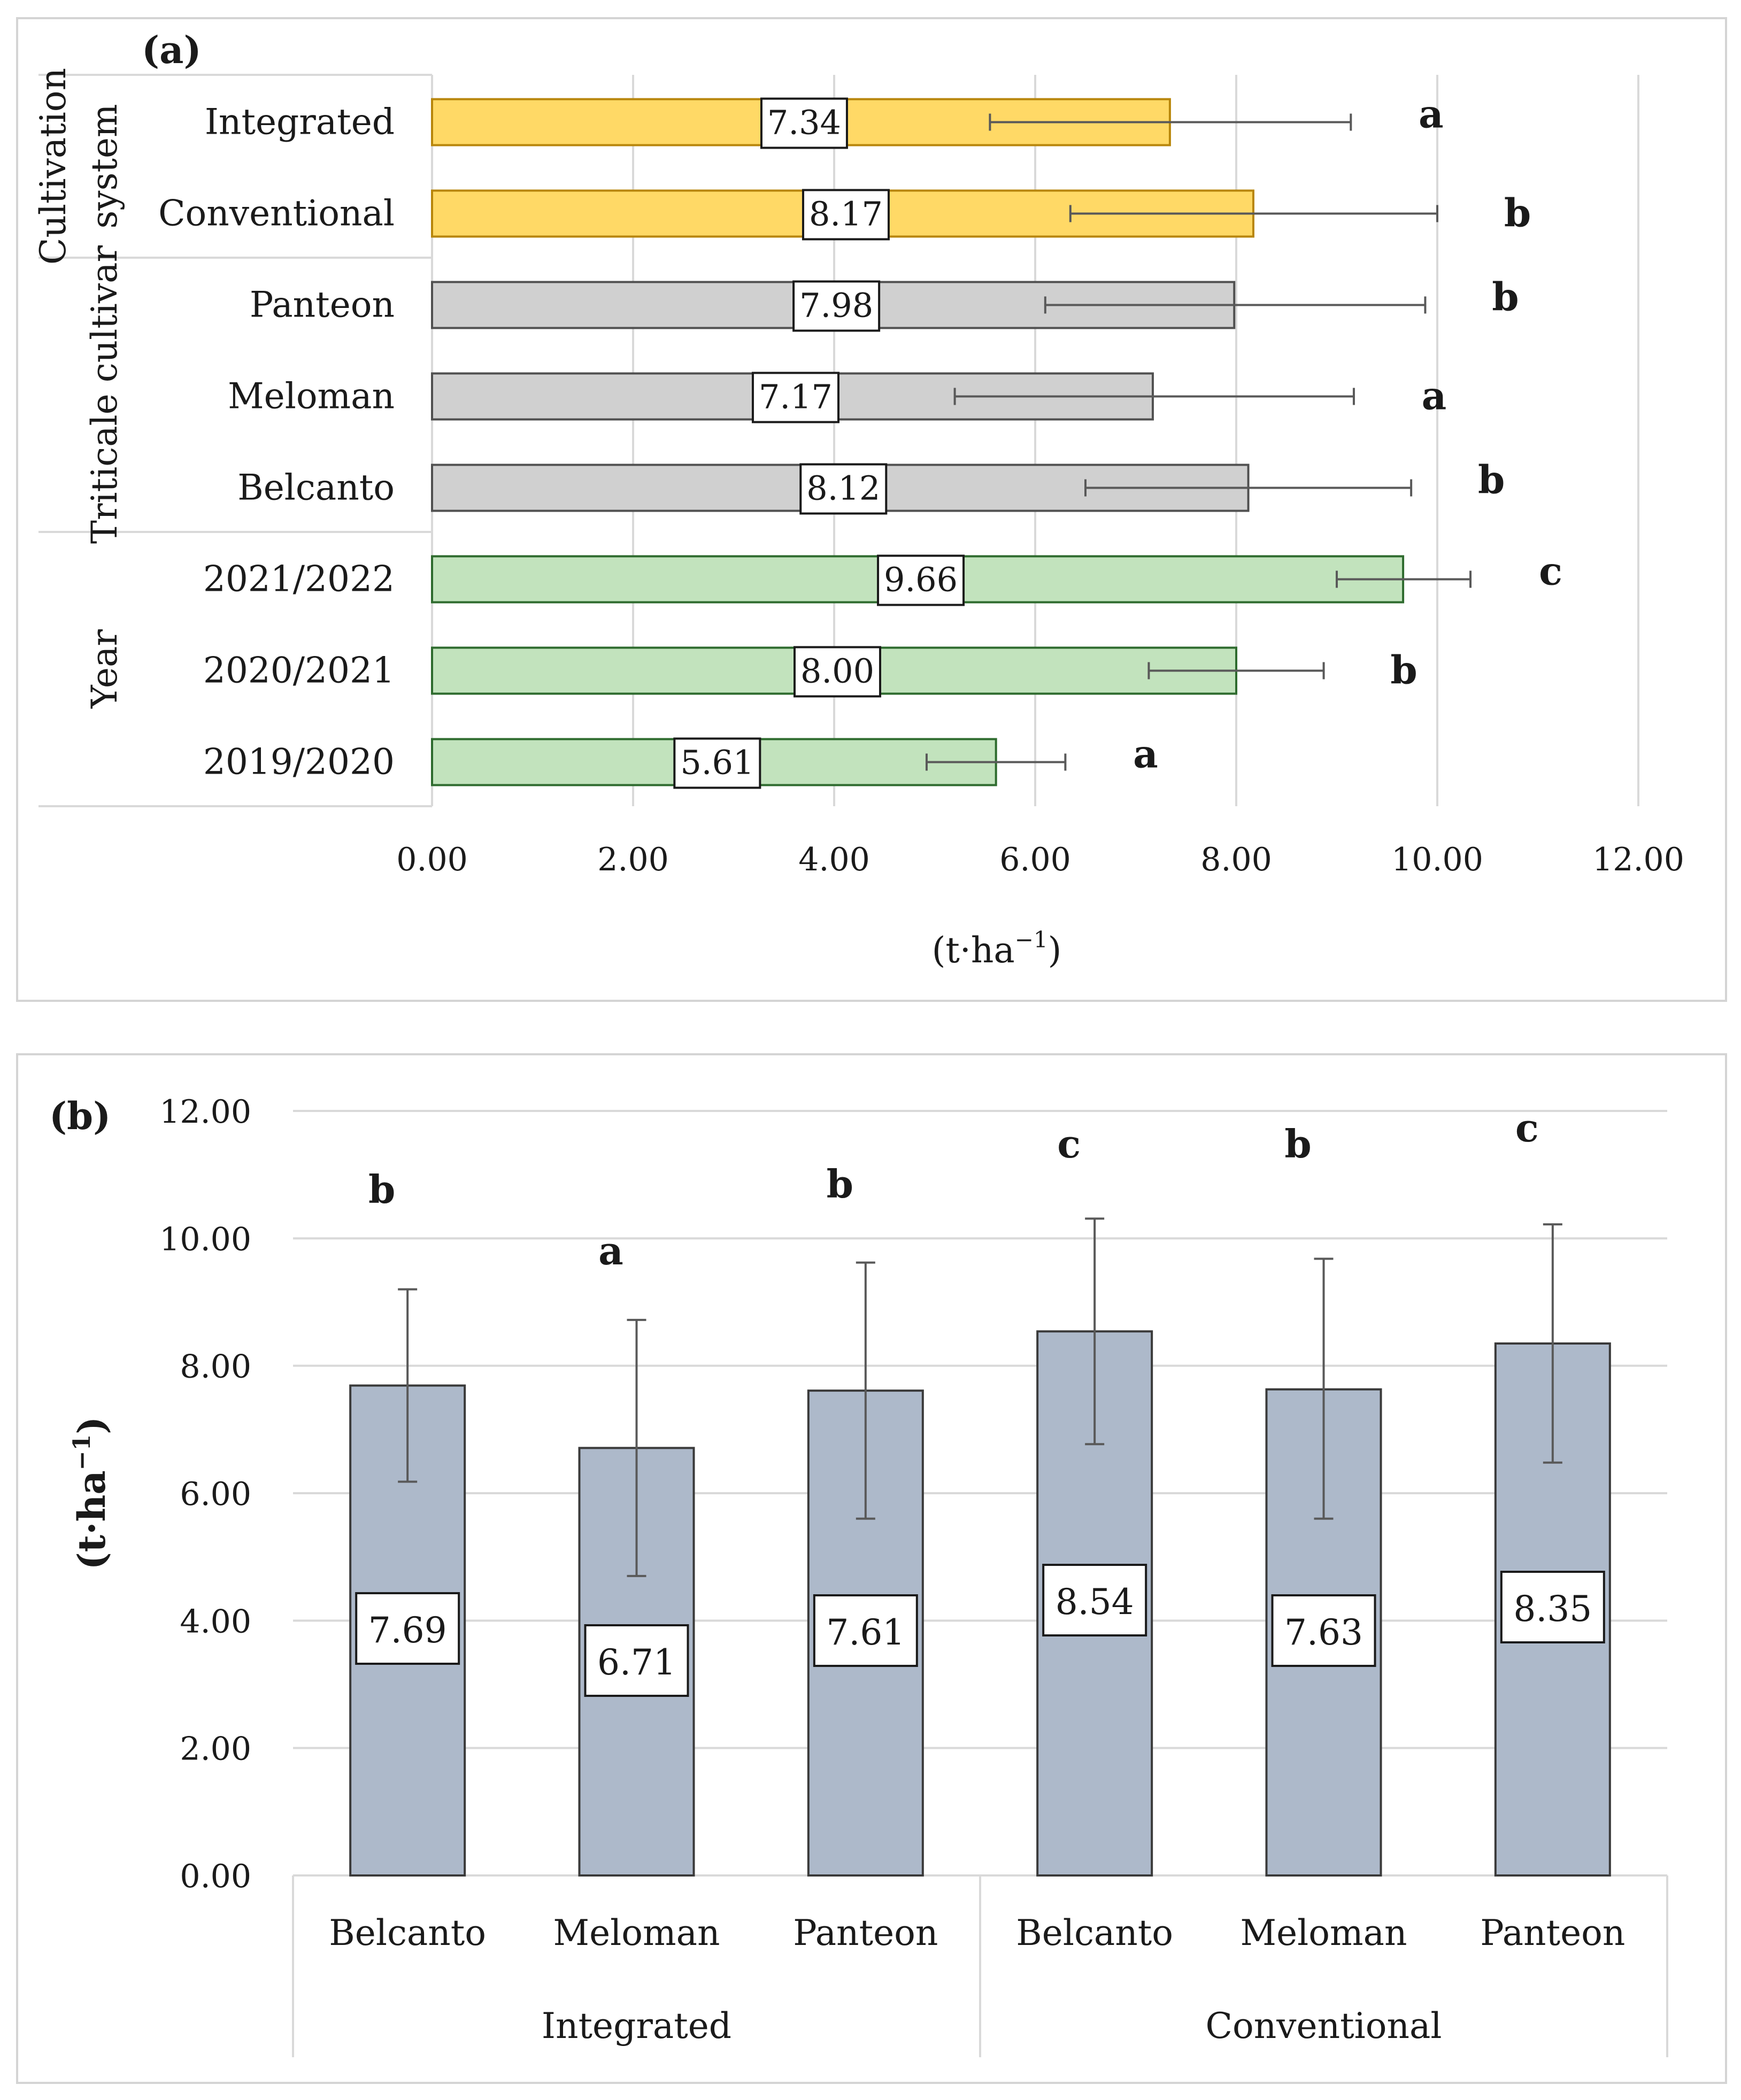  What do you see at coordinates (323, 305) in the screenshot?
I see `panel-a-category-label: Panteon` at bounding box center [323, 305].